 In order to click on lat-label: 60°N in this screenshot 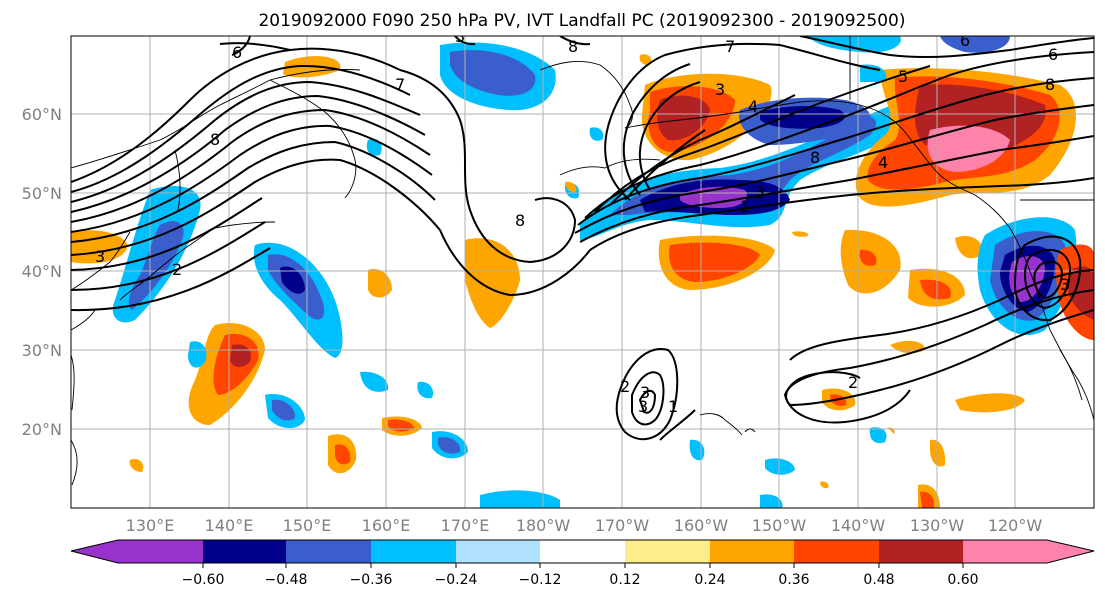, I will do `click(42, 114)`.